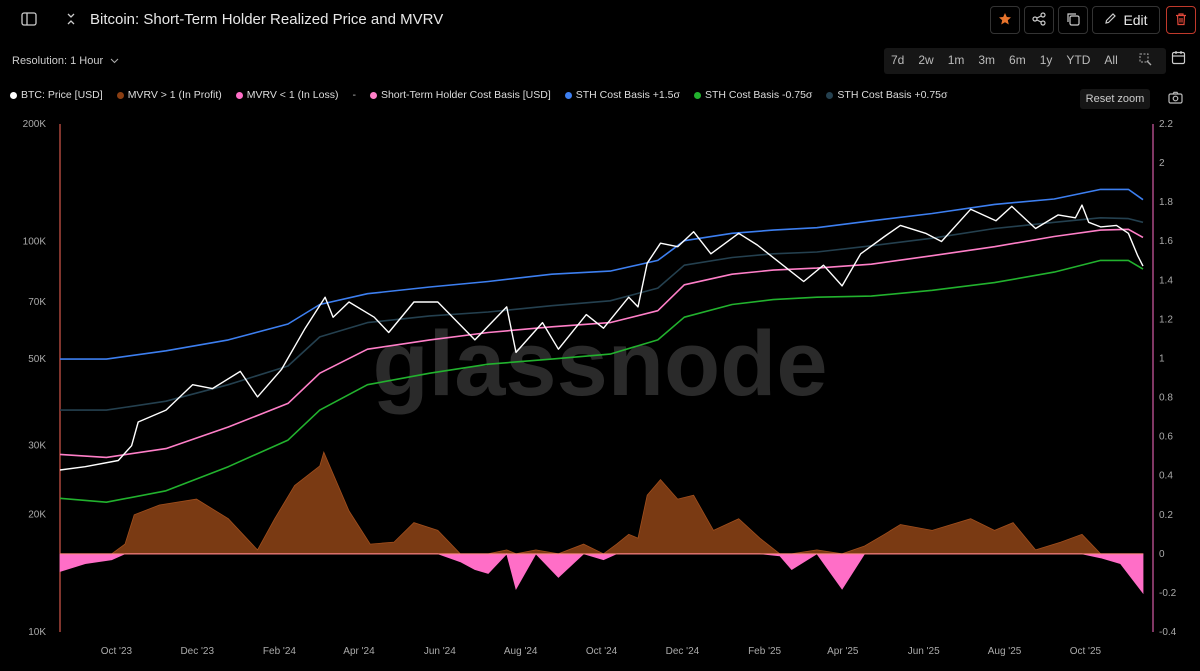  I want to click on resolution-label: Resolution: 1 Hour, so click(58, 61).